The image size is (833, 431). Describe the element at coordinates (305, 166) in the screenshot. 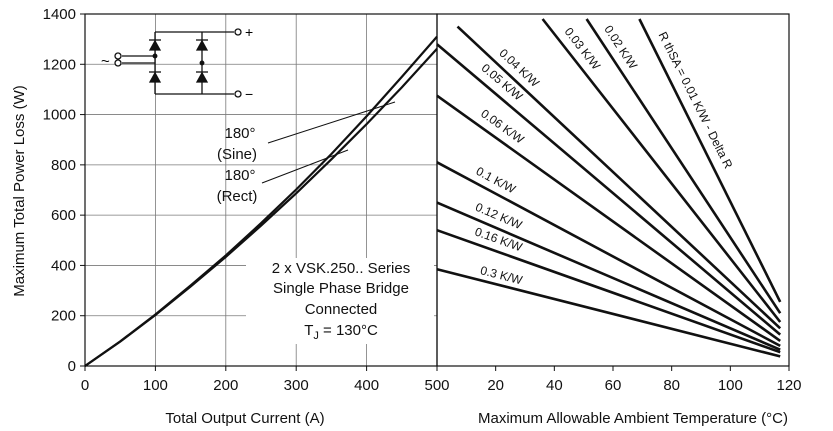

I see `annotation-rect-leader` at that location.